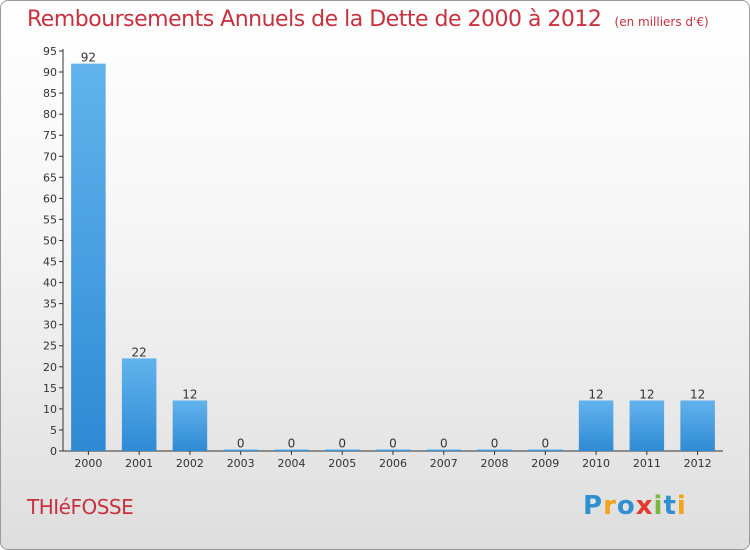 The width and height of the screenshot is (750, 550). Describe the element at coordinates (444, 463) in the screenshot. I see `x-tick-label: 2007` at that location.